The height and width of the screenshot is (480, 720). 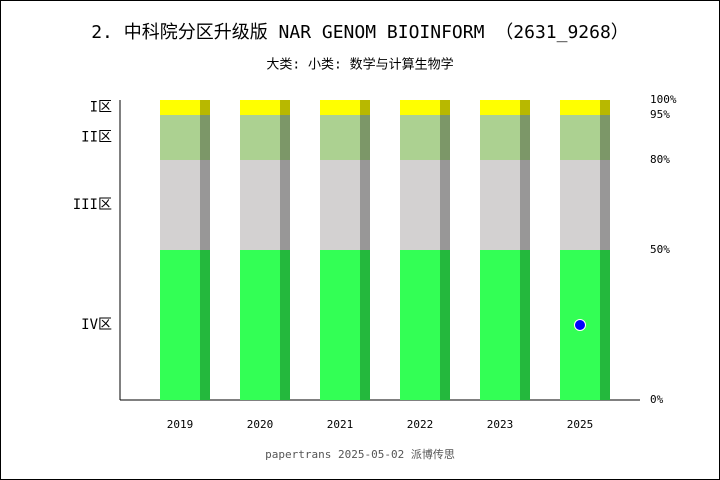 What do you see at coordinates (180, 424) in the screenshot?
I see `x-tick-label: 2019` at bounding box center [180, 424].